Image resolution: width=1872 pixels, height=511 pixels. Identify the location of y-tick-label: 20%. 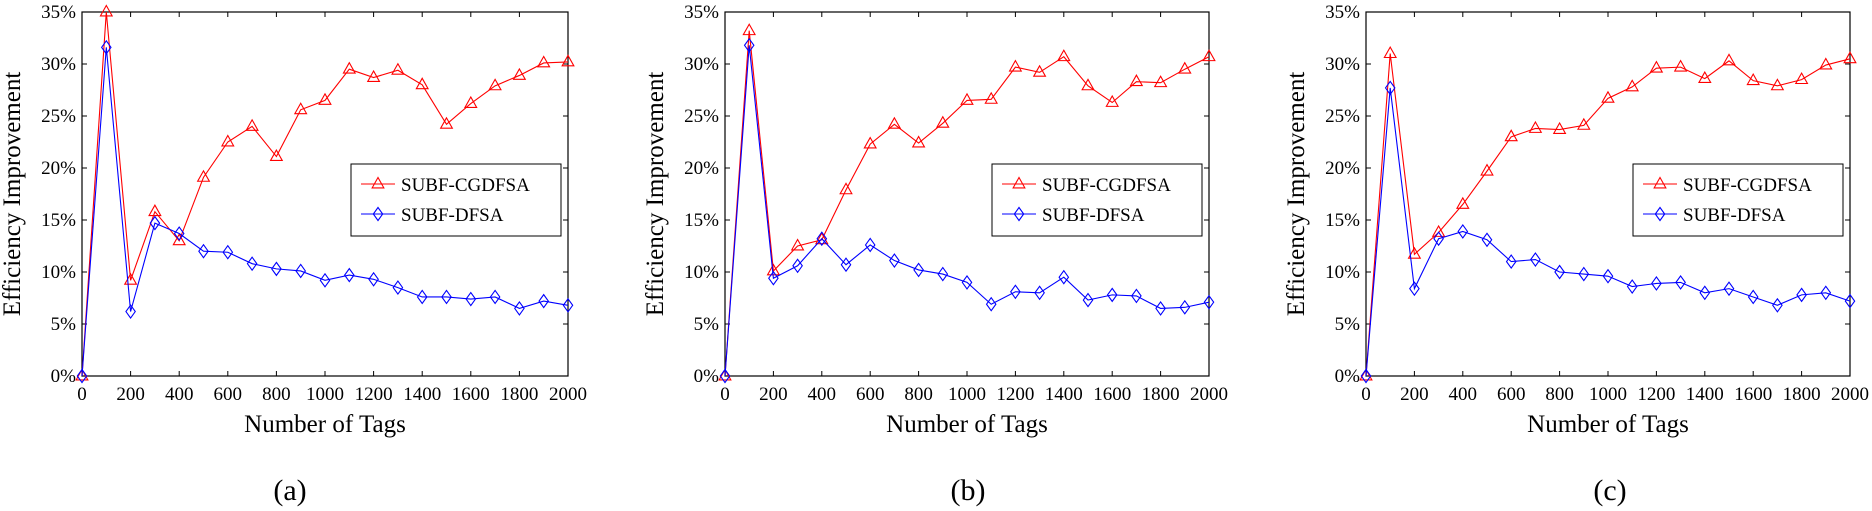
(58, 168).